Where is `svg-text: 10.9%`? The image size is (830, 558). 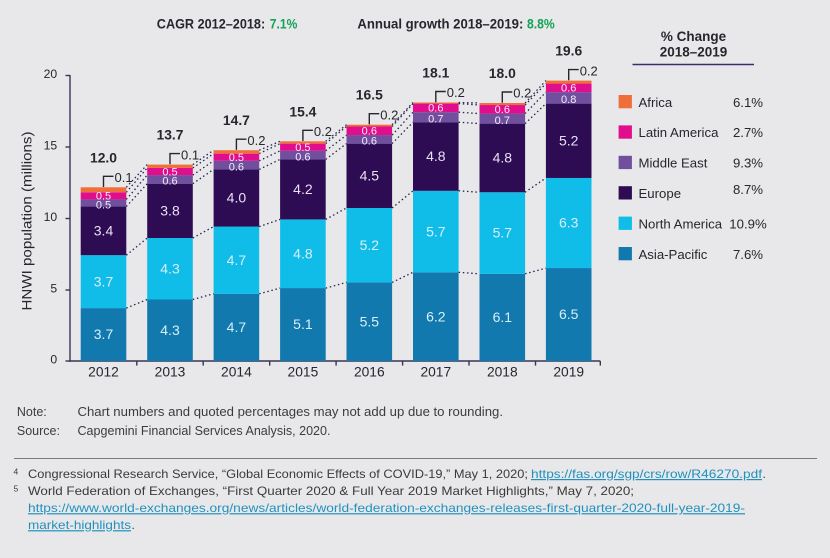
svg-text: 10.9% is located at coordinates (748, 223).